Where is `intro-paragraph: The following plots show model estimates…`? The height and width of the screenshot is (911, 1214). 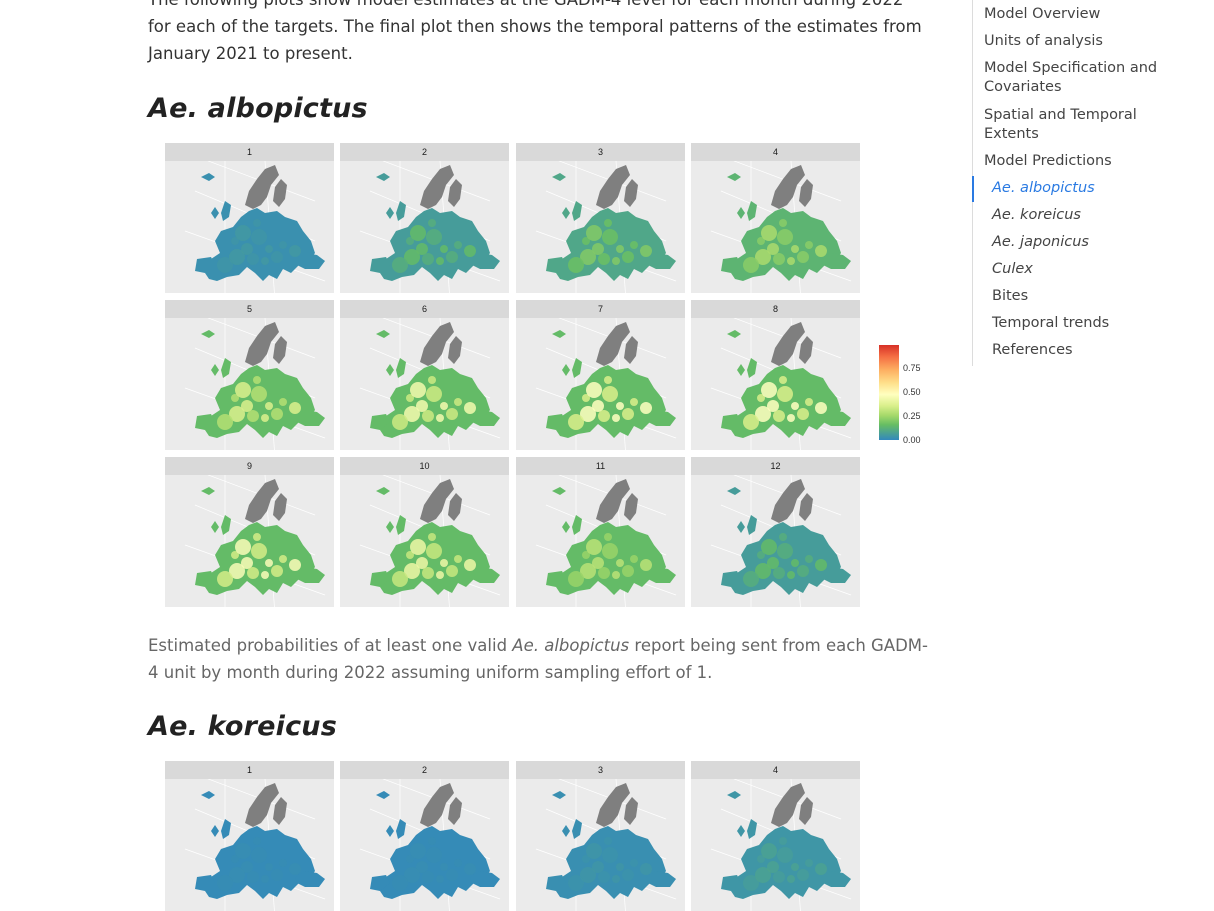
intro-paragraph: The following plots show model estimates… is located at coordinates (535, 31).